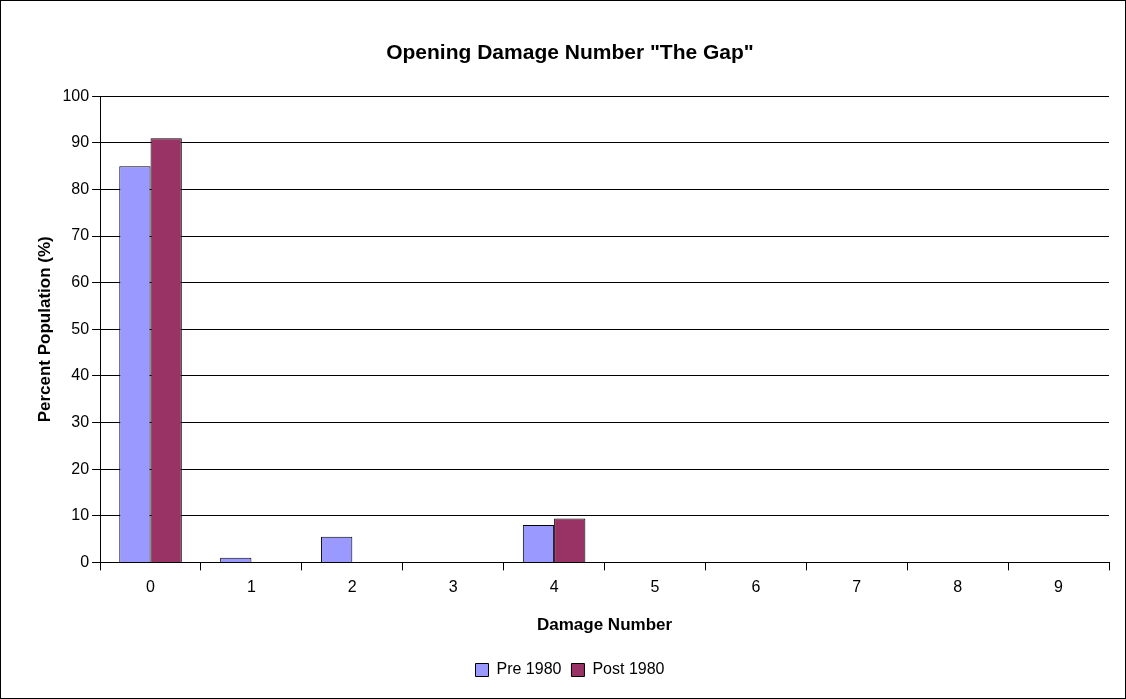  Describe the element at coordinates (80, 235) in the screenshot. I see `y-tick-label: 70` at that location.